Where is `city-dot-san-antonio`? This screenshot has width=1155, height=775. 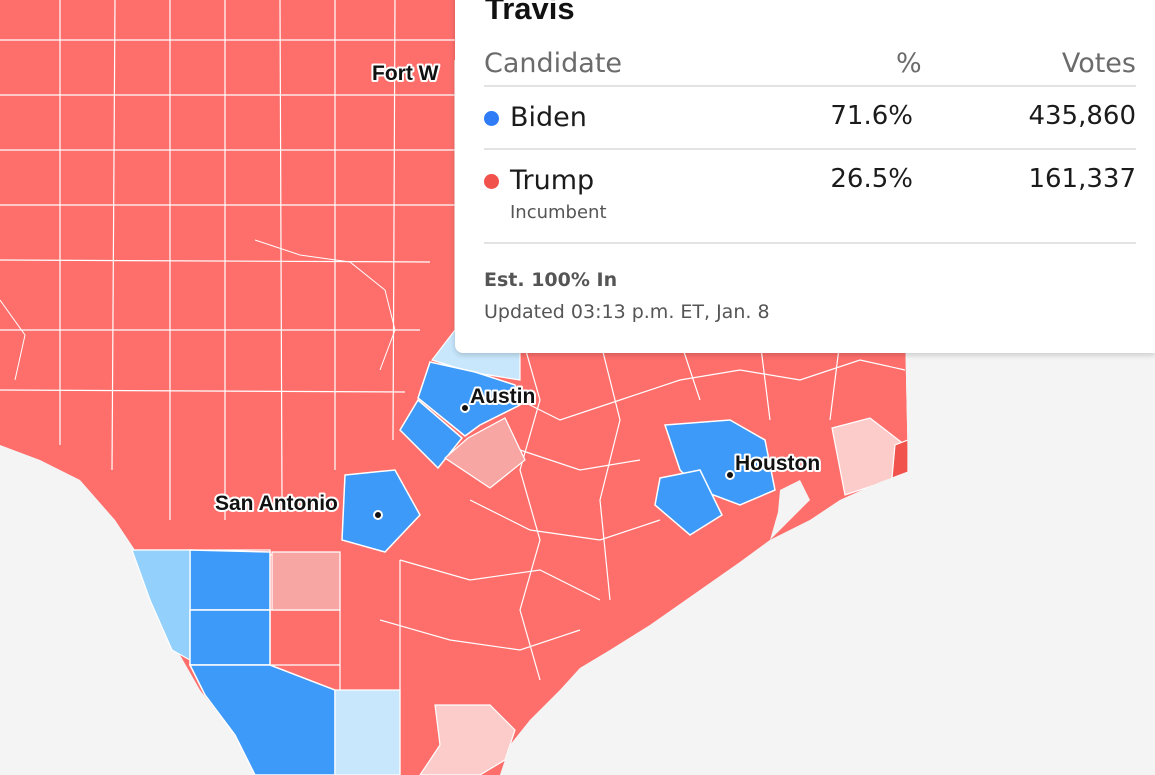
city-dot-san-antonio is located at coordinates (378, 515).